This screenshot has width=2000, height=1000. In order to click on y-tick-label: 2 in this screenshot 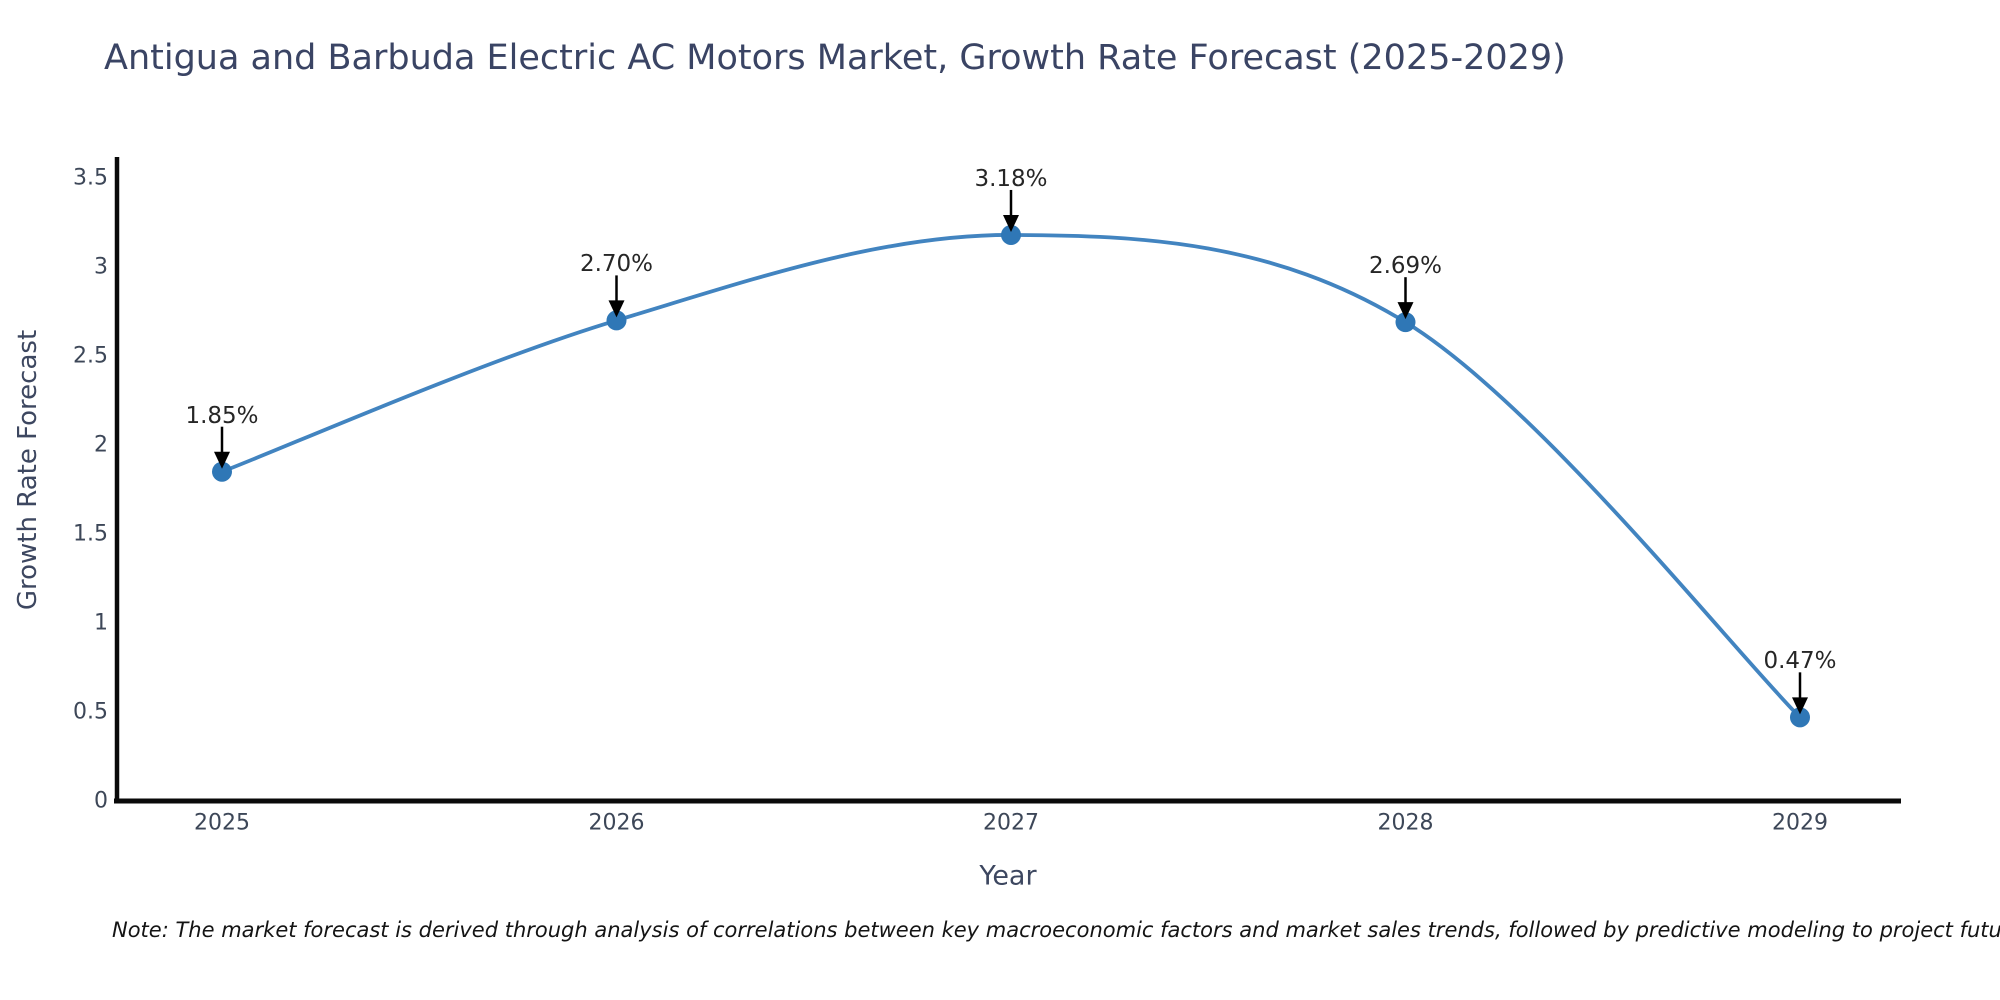, I will do `click(101, 445)`.